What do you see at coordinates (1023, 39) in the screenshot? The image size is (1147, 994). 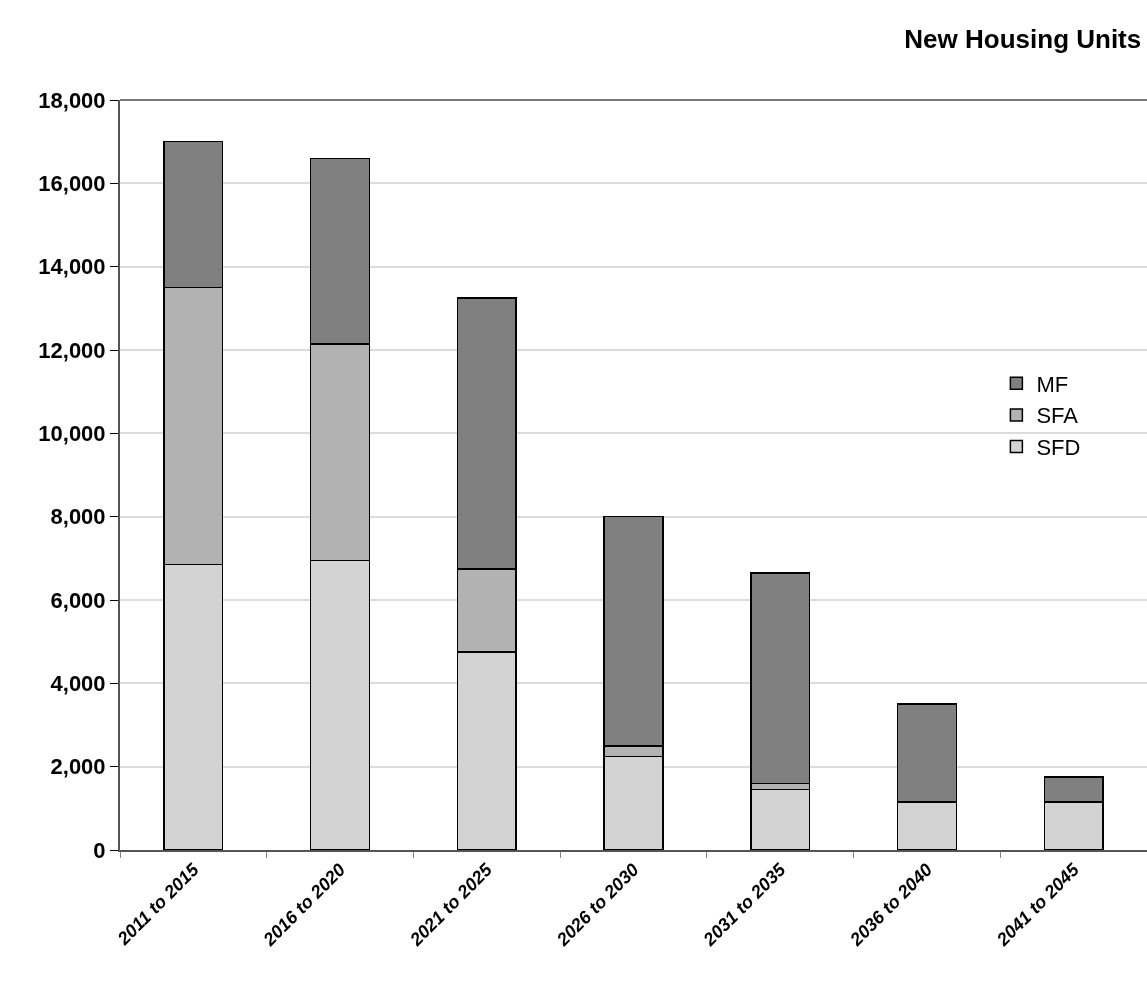 I see `chart-title: New Housing Units` at bounding box center [1023, 39].